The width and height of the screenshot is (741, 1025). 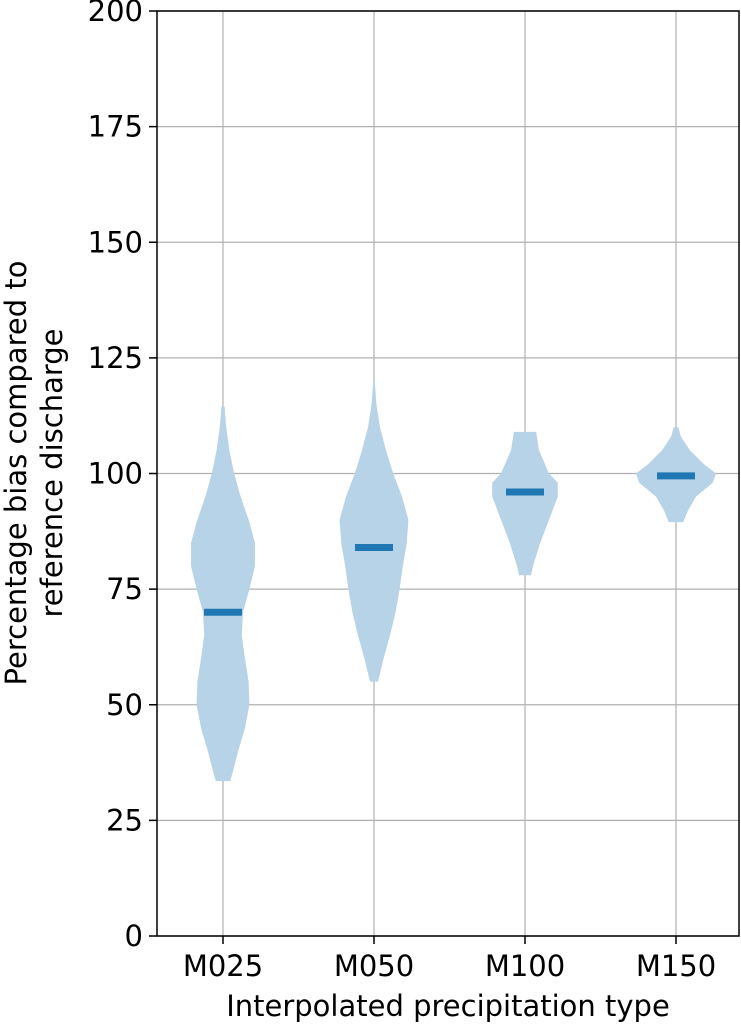 I want to click on x-axis-label: Interpolated precipitation type, so click(x=448, y=1006).